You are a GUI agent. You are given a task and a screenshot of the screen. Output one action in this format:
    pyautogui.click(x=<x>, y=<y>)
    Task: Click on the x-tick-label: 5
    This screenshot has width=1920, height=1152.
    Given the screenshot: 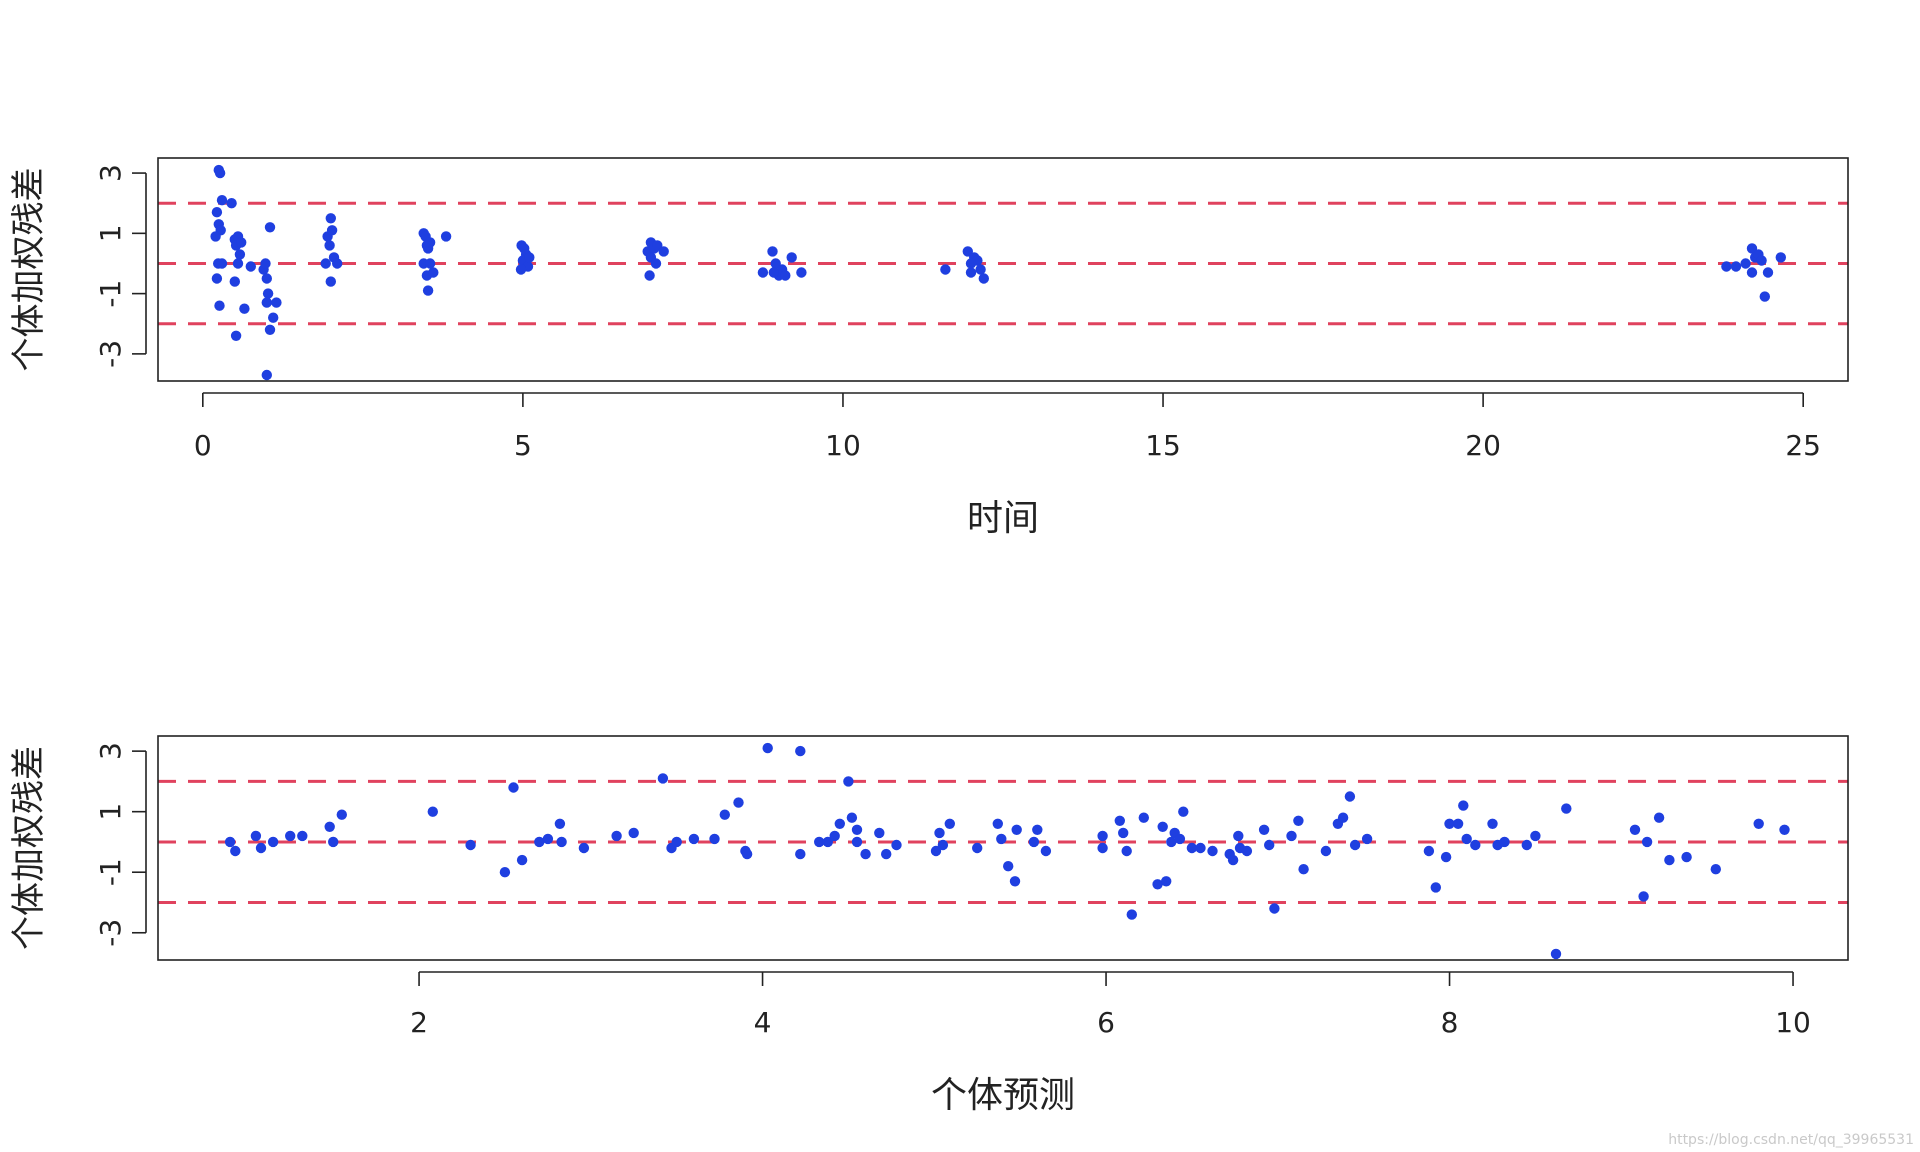 What is the action you would take?
    pyautogui.click(x=523, y=445)
    